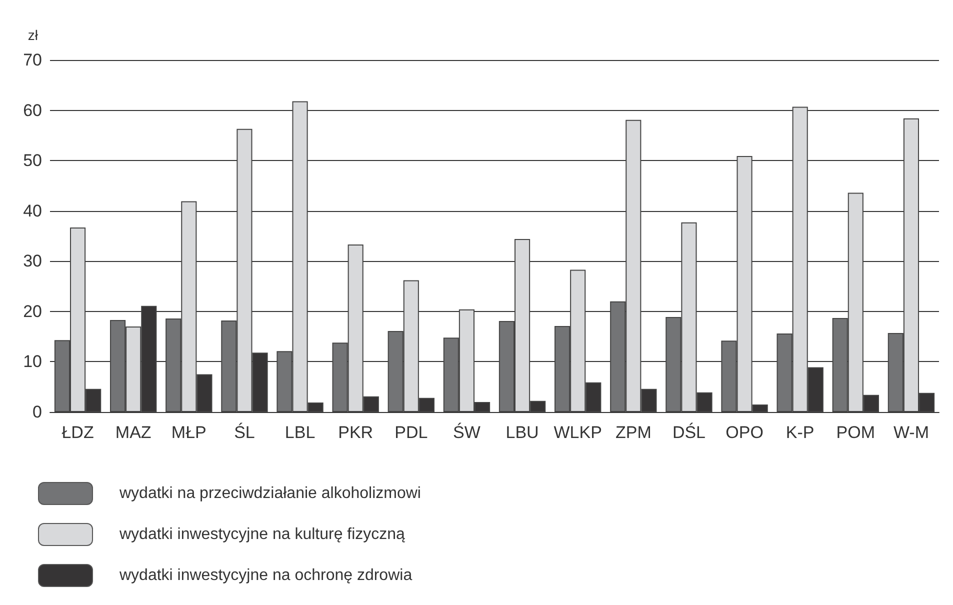  What do you see at coordinates (133, 432) in the screenshot?
I see `x-tick-label: MAZ` at bounding box center [133, 432].